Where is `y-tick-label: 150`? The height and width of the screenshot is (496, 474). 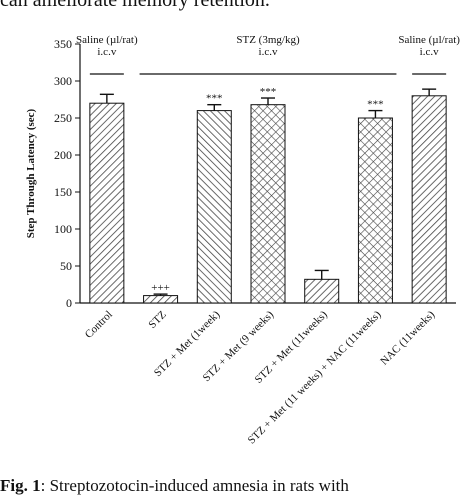
y-tick-label: 150 is located at coordinates (63, 192).